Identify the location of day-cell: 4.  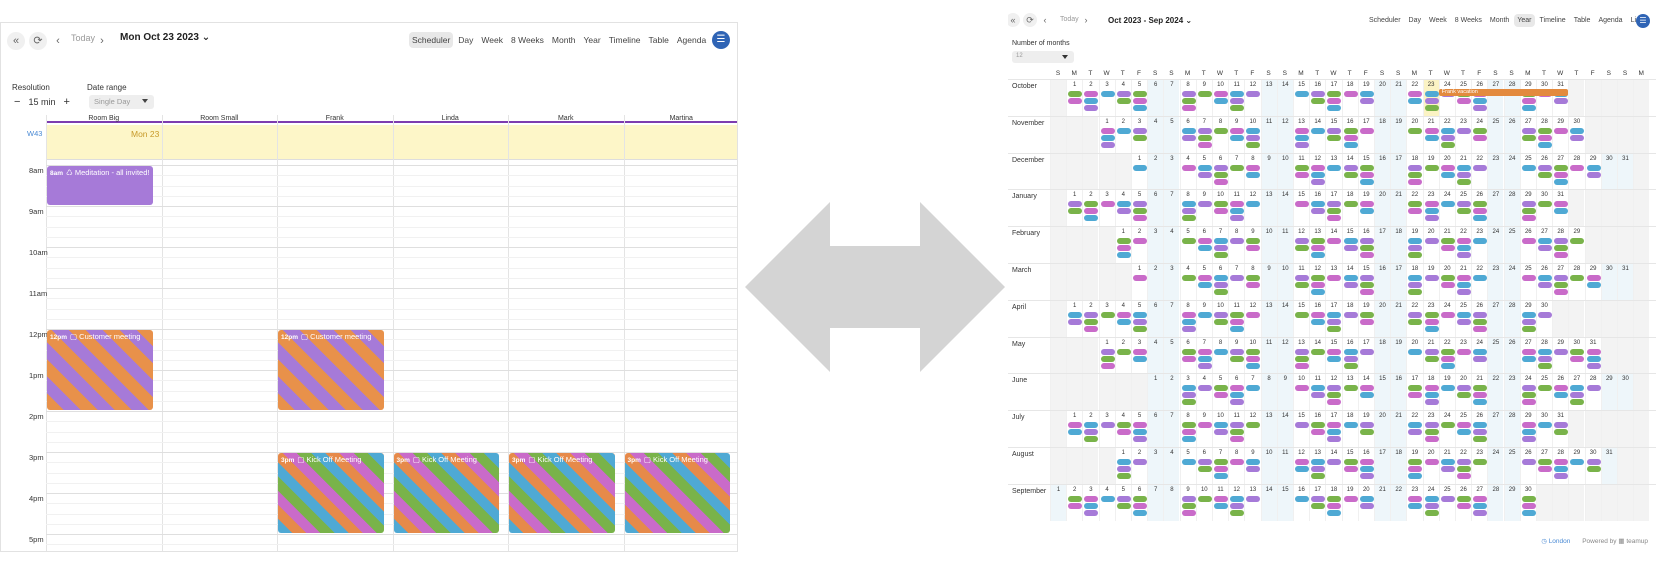
(1122, 429).